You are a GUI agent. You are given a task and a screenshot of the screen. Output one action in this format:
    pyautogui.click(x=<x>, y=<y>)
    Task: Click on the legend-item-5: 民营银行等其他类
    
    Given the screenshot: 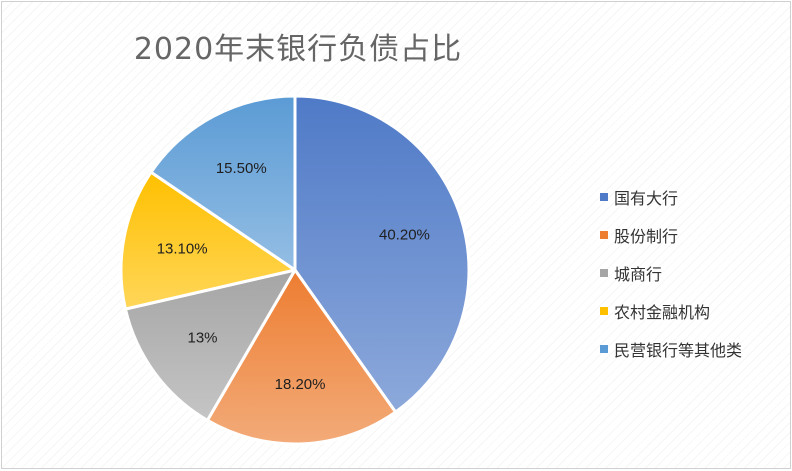 What is the action you would take?
    pyautogui.click(x=671, y=349)
    